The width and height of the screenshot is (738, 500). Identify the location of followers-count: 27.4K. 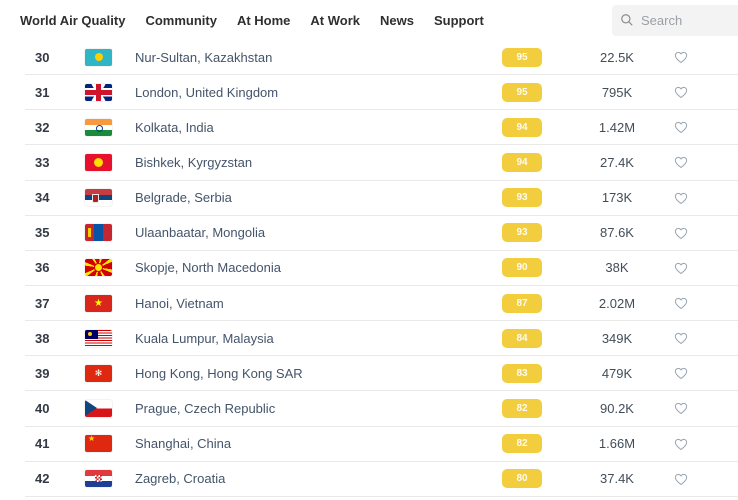
(617, 162).